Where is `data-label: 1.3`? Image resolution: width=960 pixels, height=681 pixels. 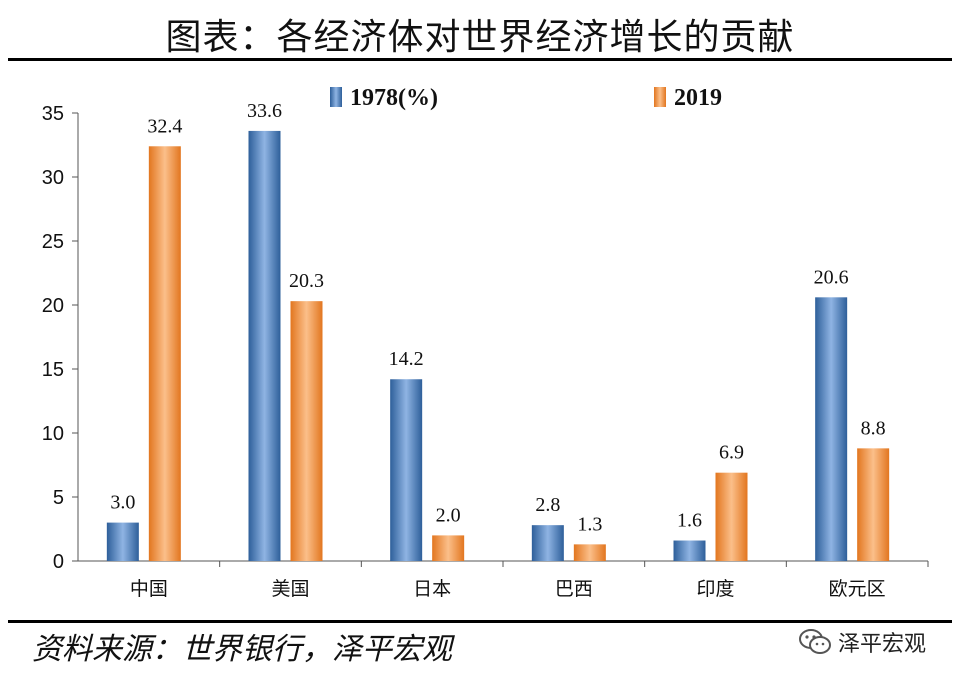
data-label: 1.3 is located at coordinates (589, 524).